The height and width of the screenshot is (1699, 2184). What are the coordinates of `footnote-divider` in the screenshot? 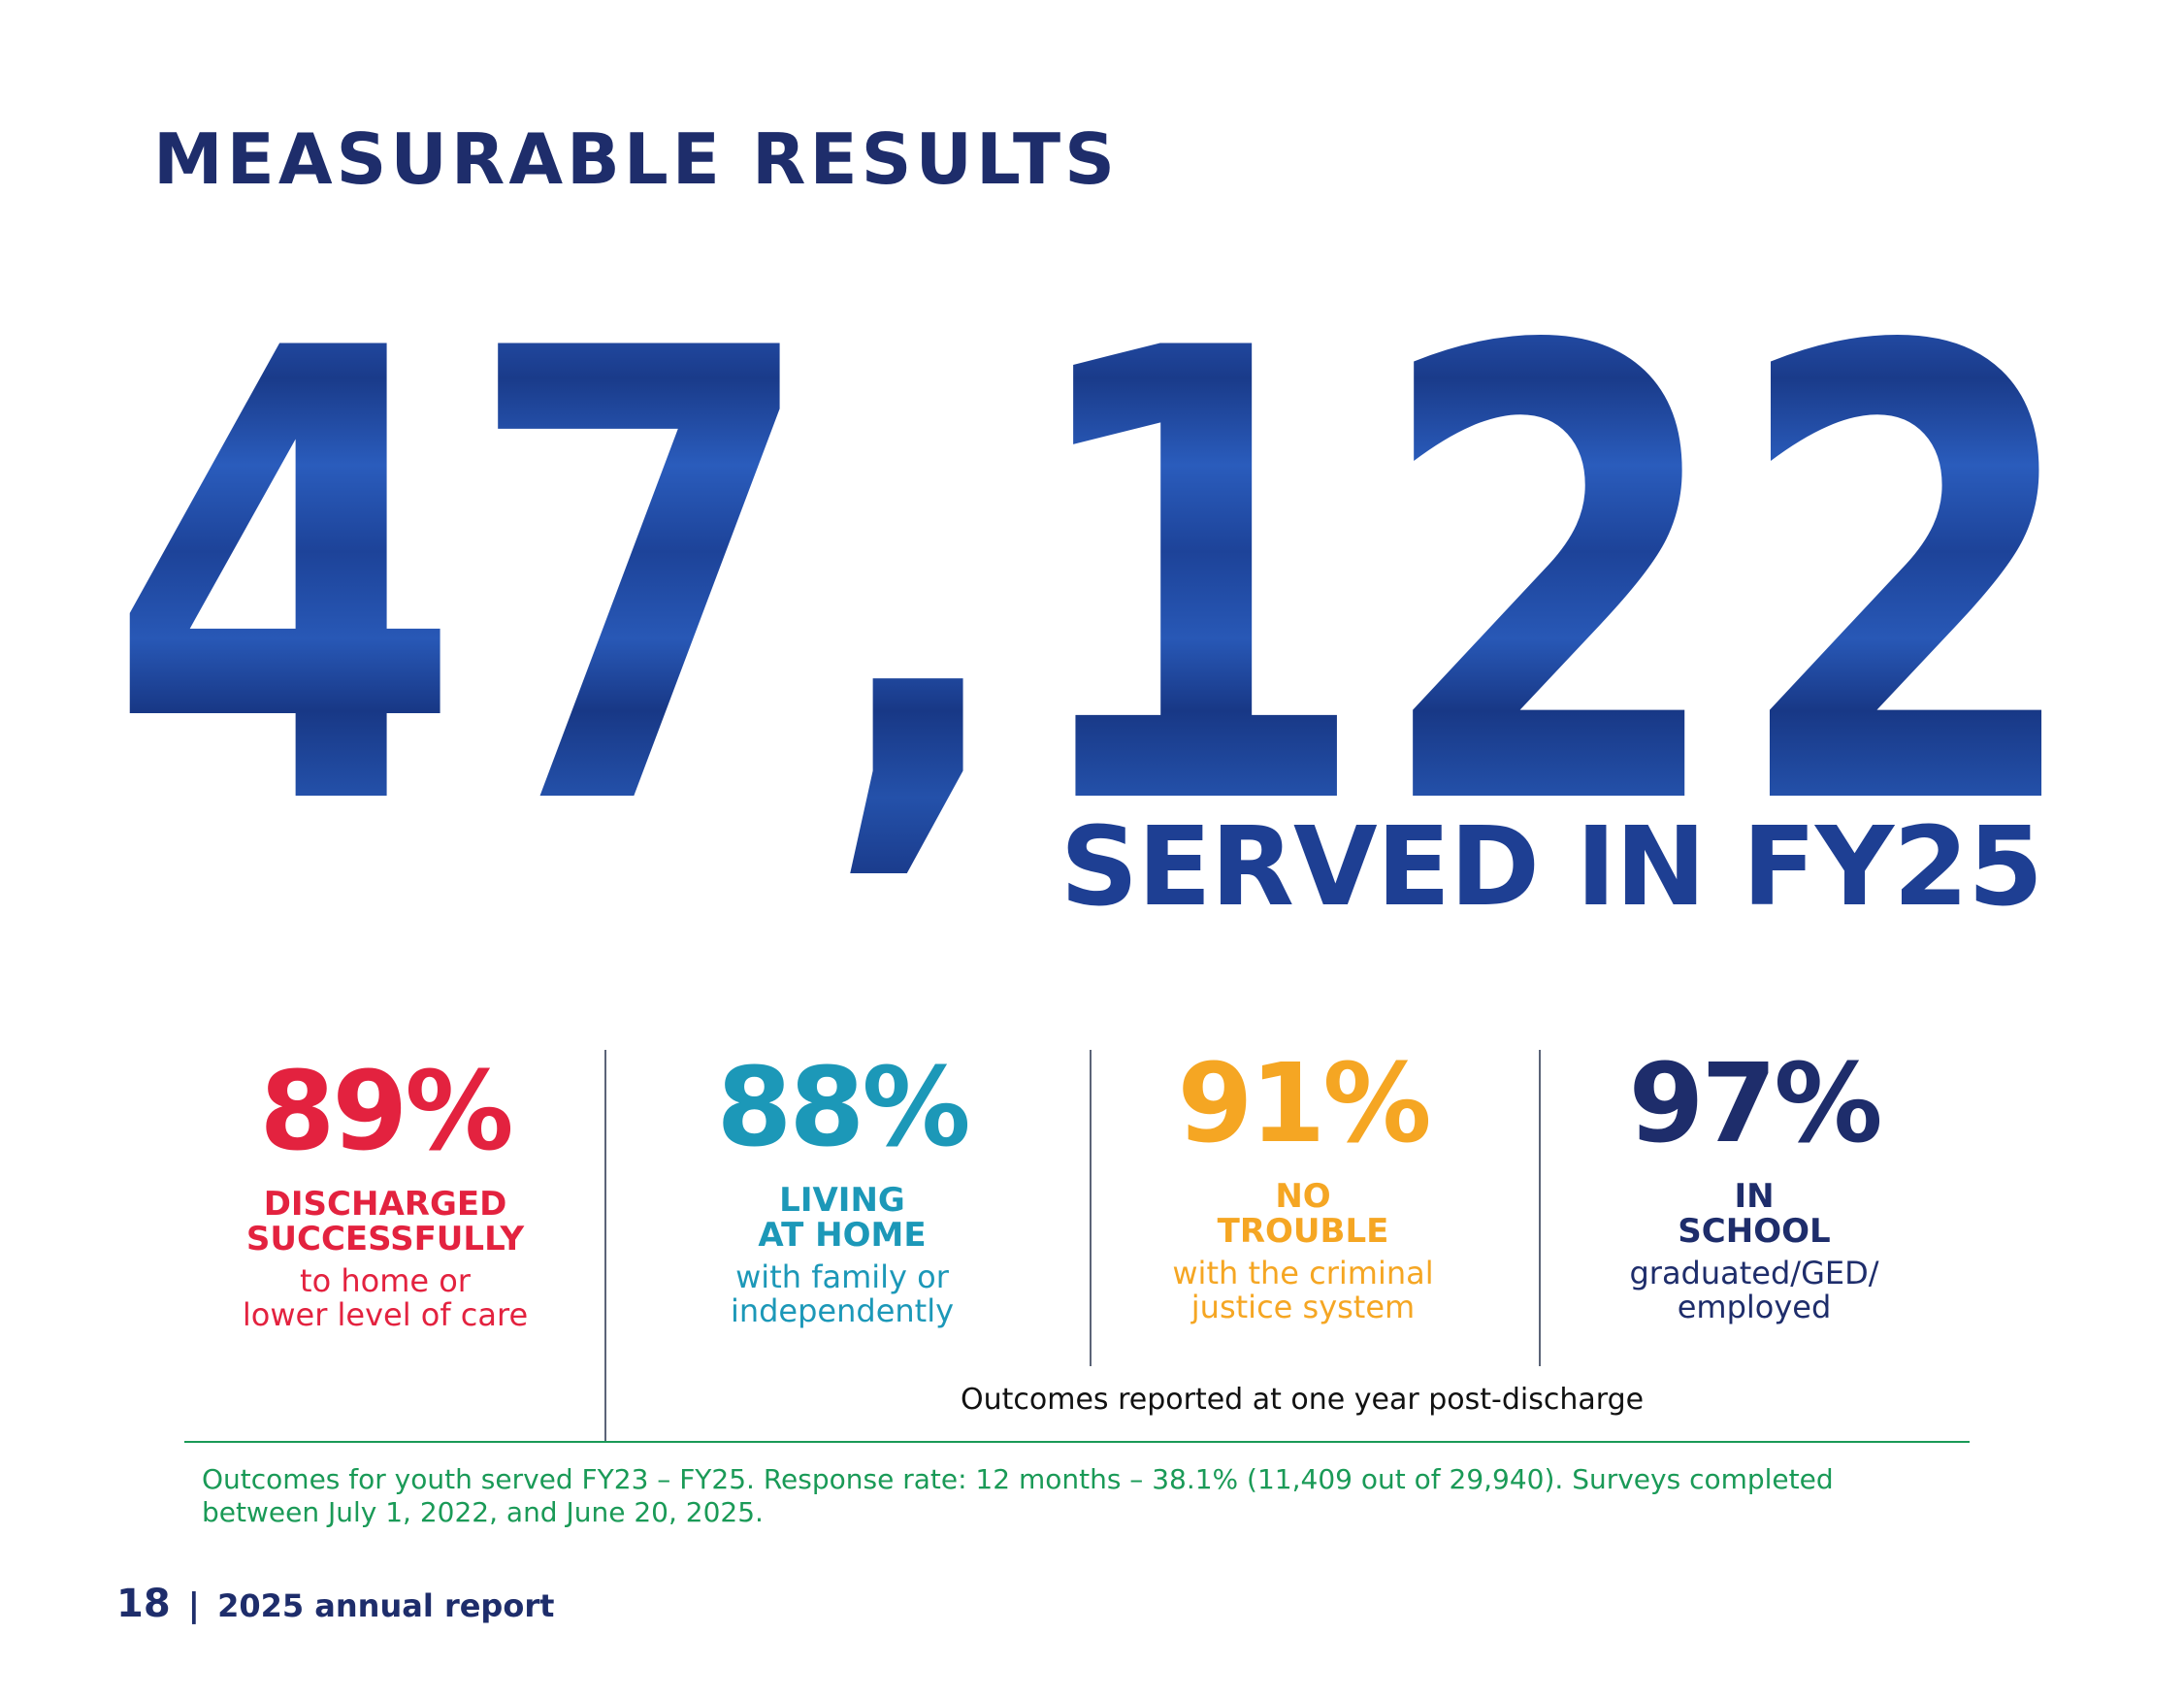 It's located at (1077, 1442).